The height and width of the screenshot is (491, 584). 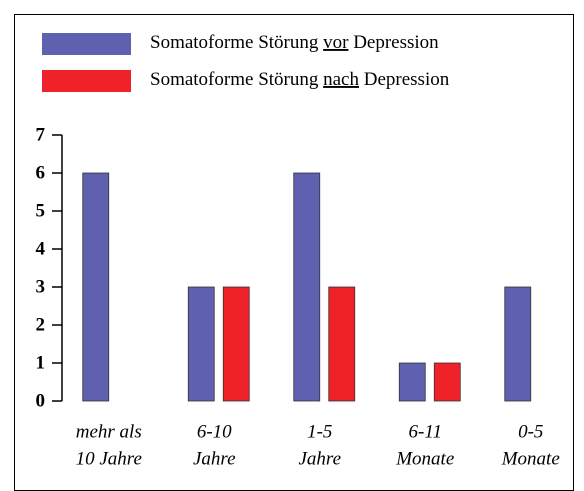 I want to click on y-tick-label: 0, so click(x=41, y=400).